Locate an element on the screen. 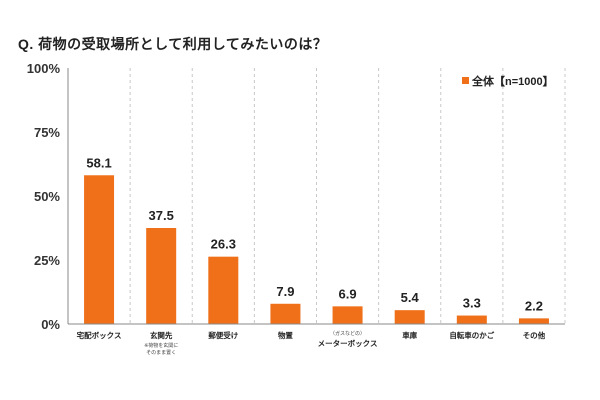  chart-title: Q. 荷物の受取場所として利用してみたいのは？ is located at coordinates (173, 44).